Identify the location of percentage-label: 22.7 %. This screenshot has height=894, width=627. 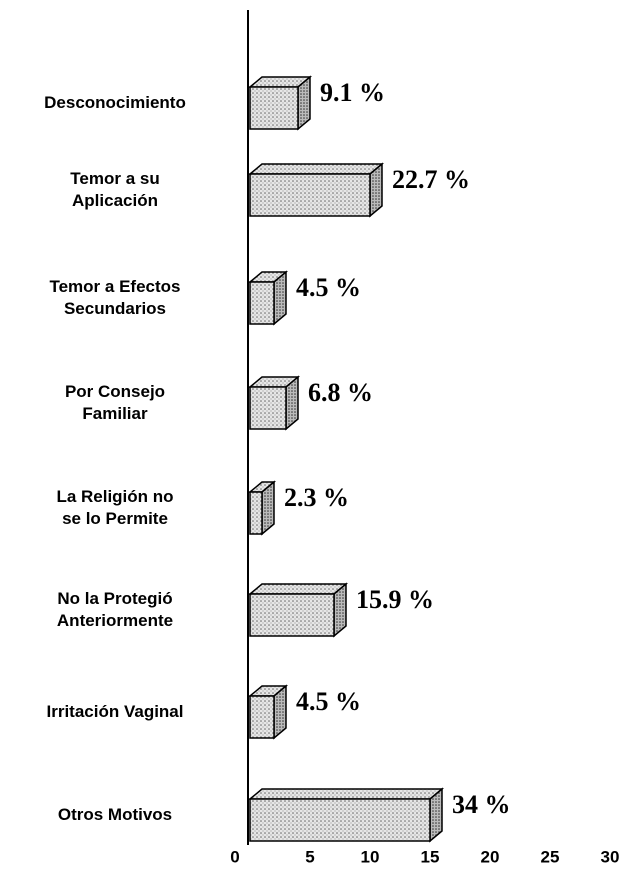
(431, 179).